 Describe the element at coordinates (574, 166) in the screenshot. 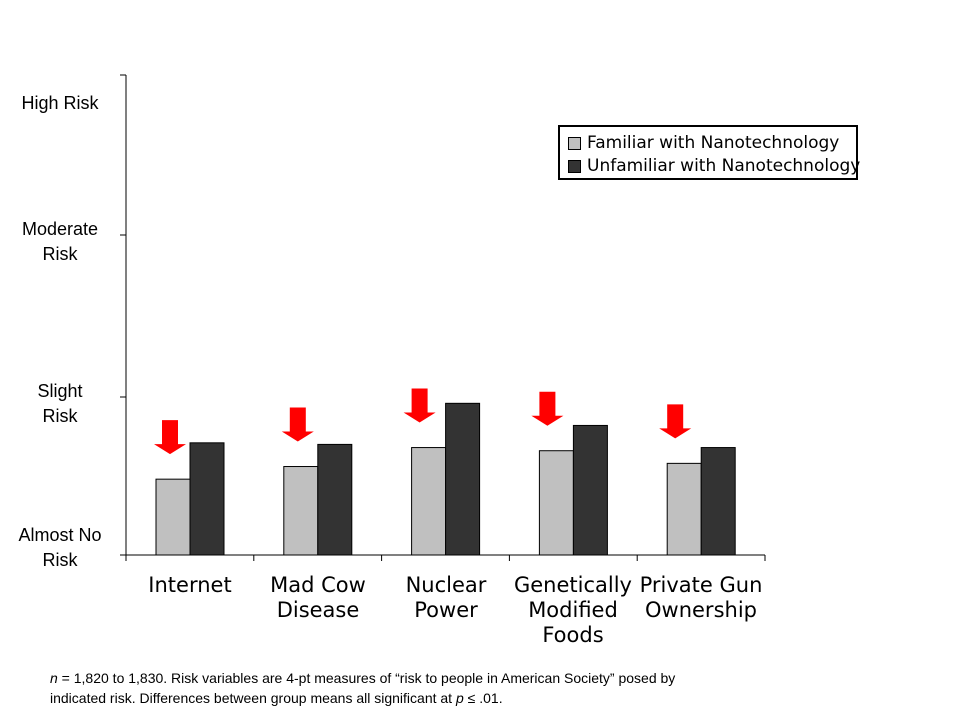

I see `legend-swatch-unfamiliar` at that location.